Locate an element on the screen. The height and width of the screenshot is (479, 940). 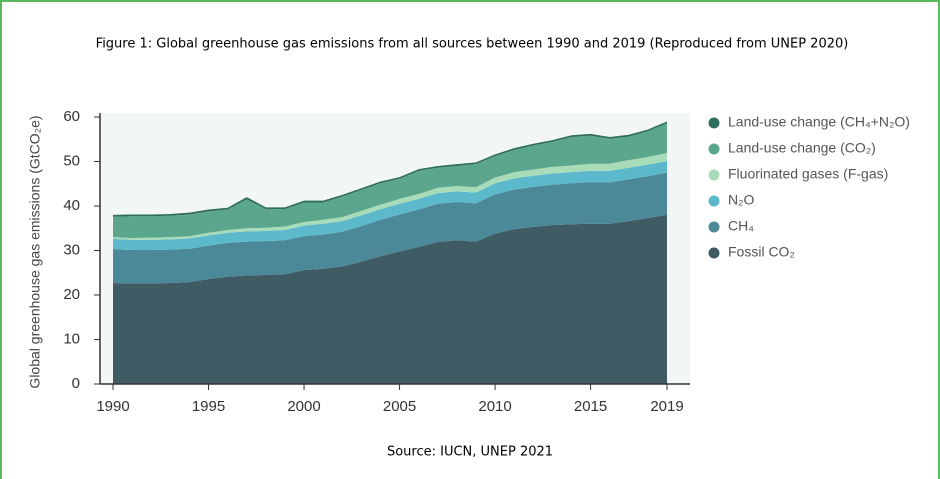
y-tick-label: 10 is located at coordinates (71, 338).